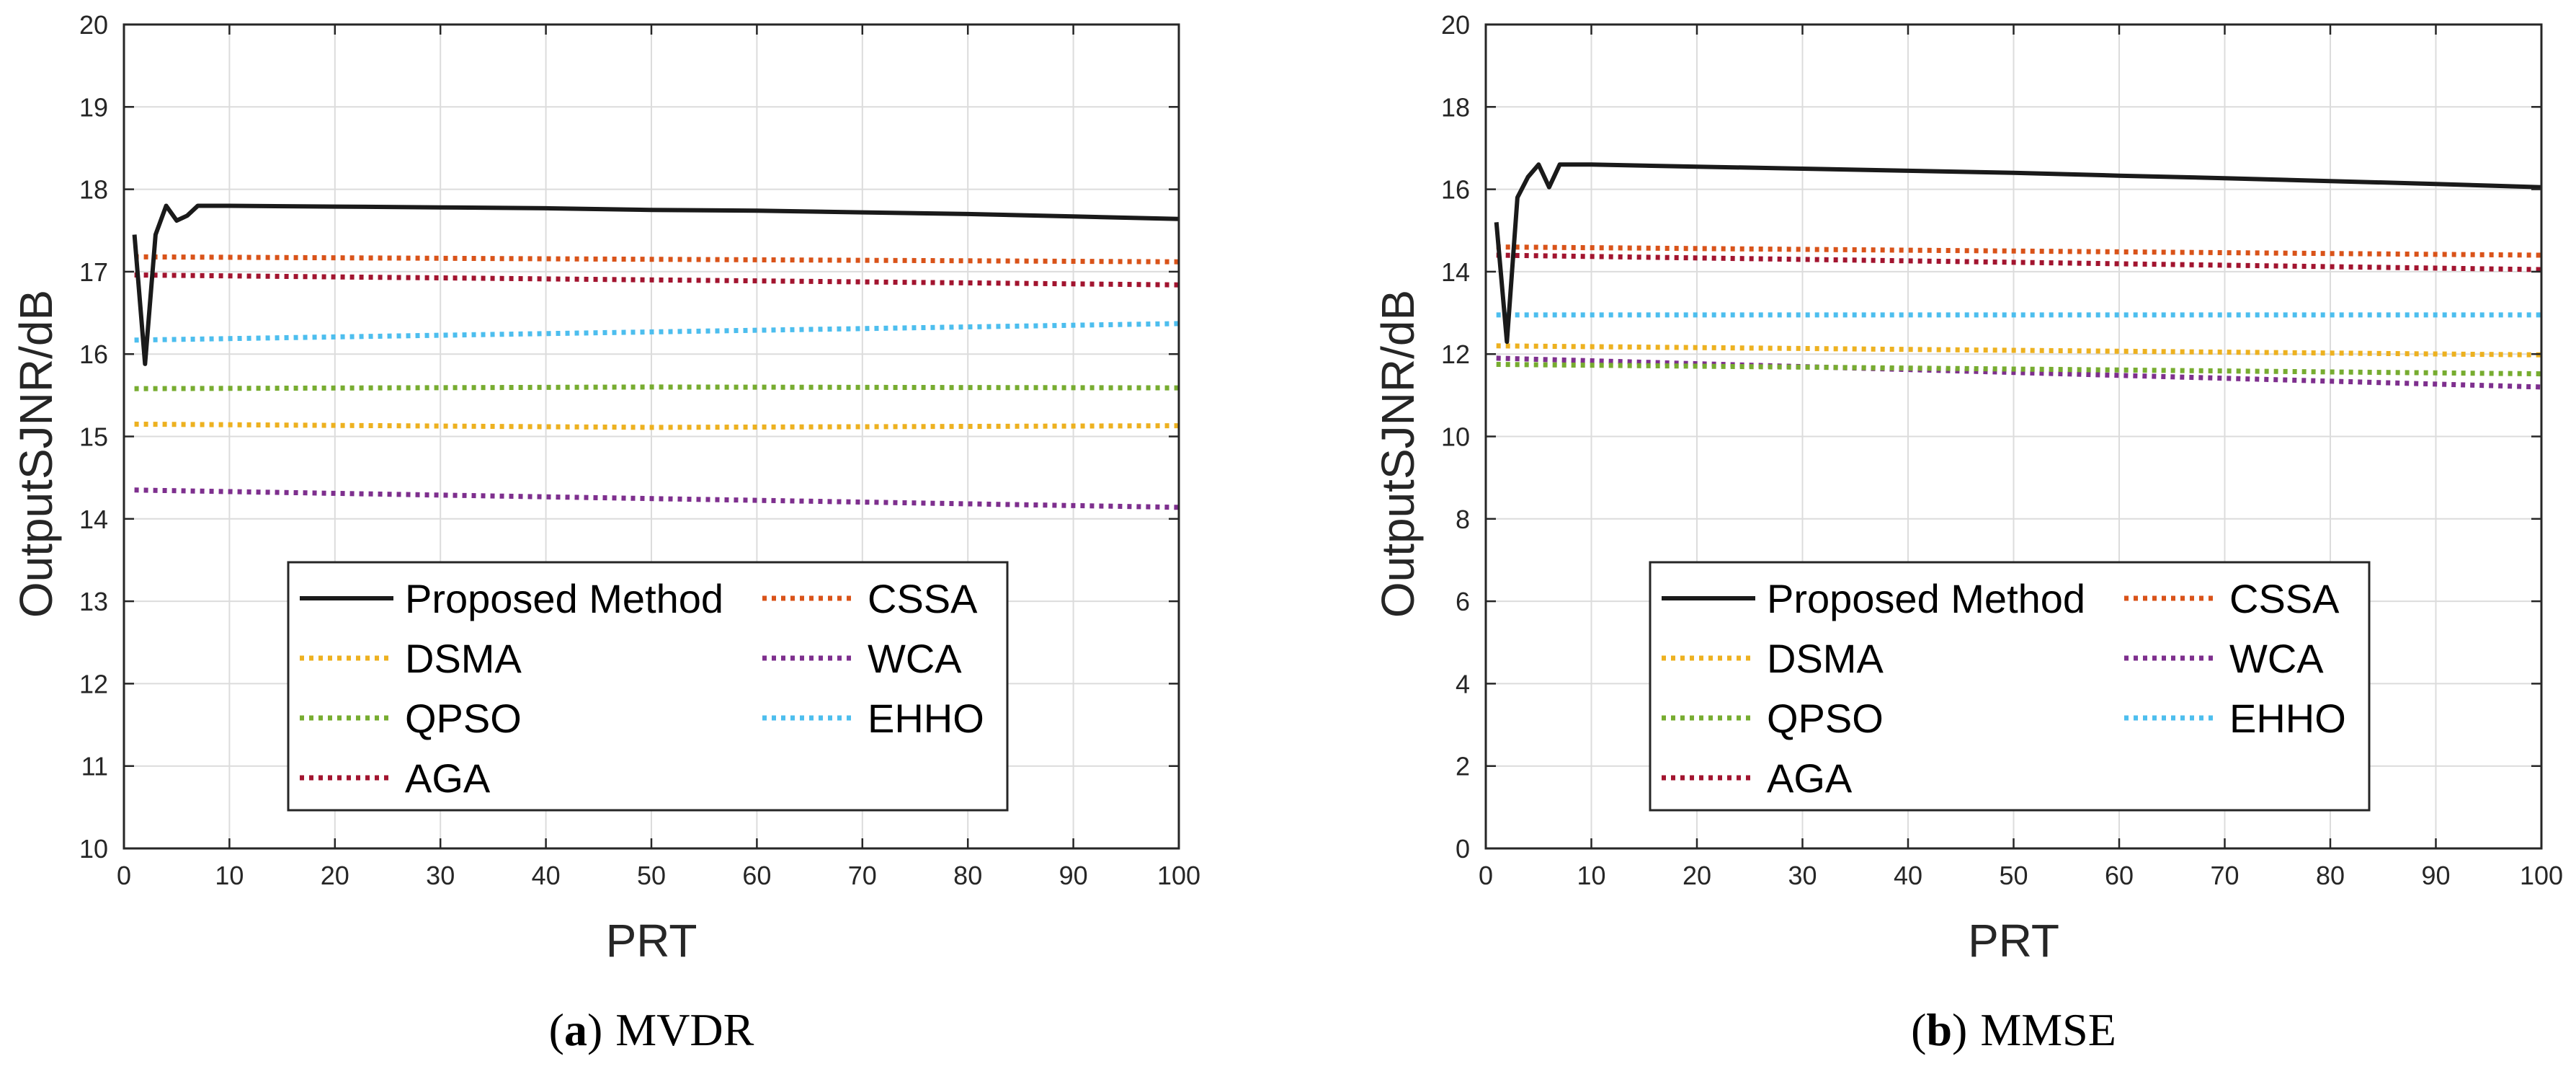 The height and width of the screenshot is (1069, 2576). What do you see at coordinates (1463, 849) in the screenshot?
I see `y-tick-label: 0` at bounding box center [1463, 849].